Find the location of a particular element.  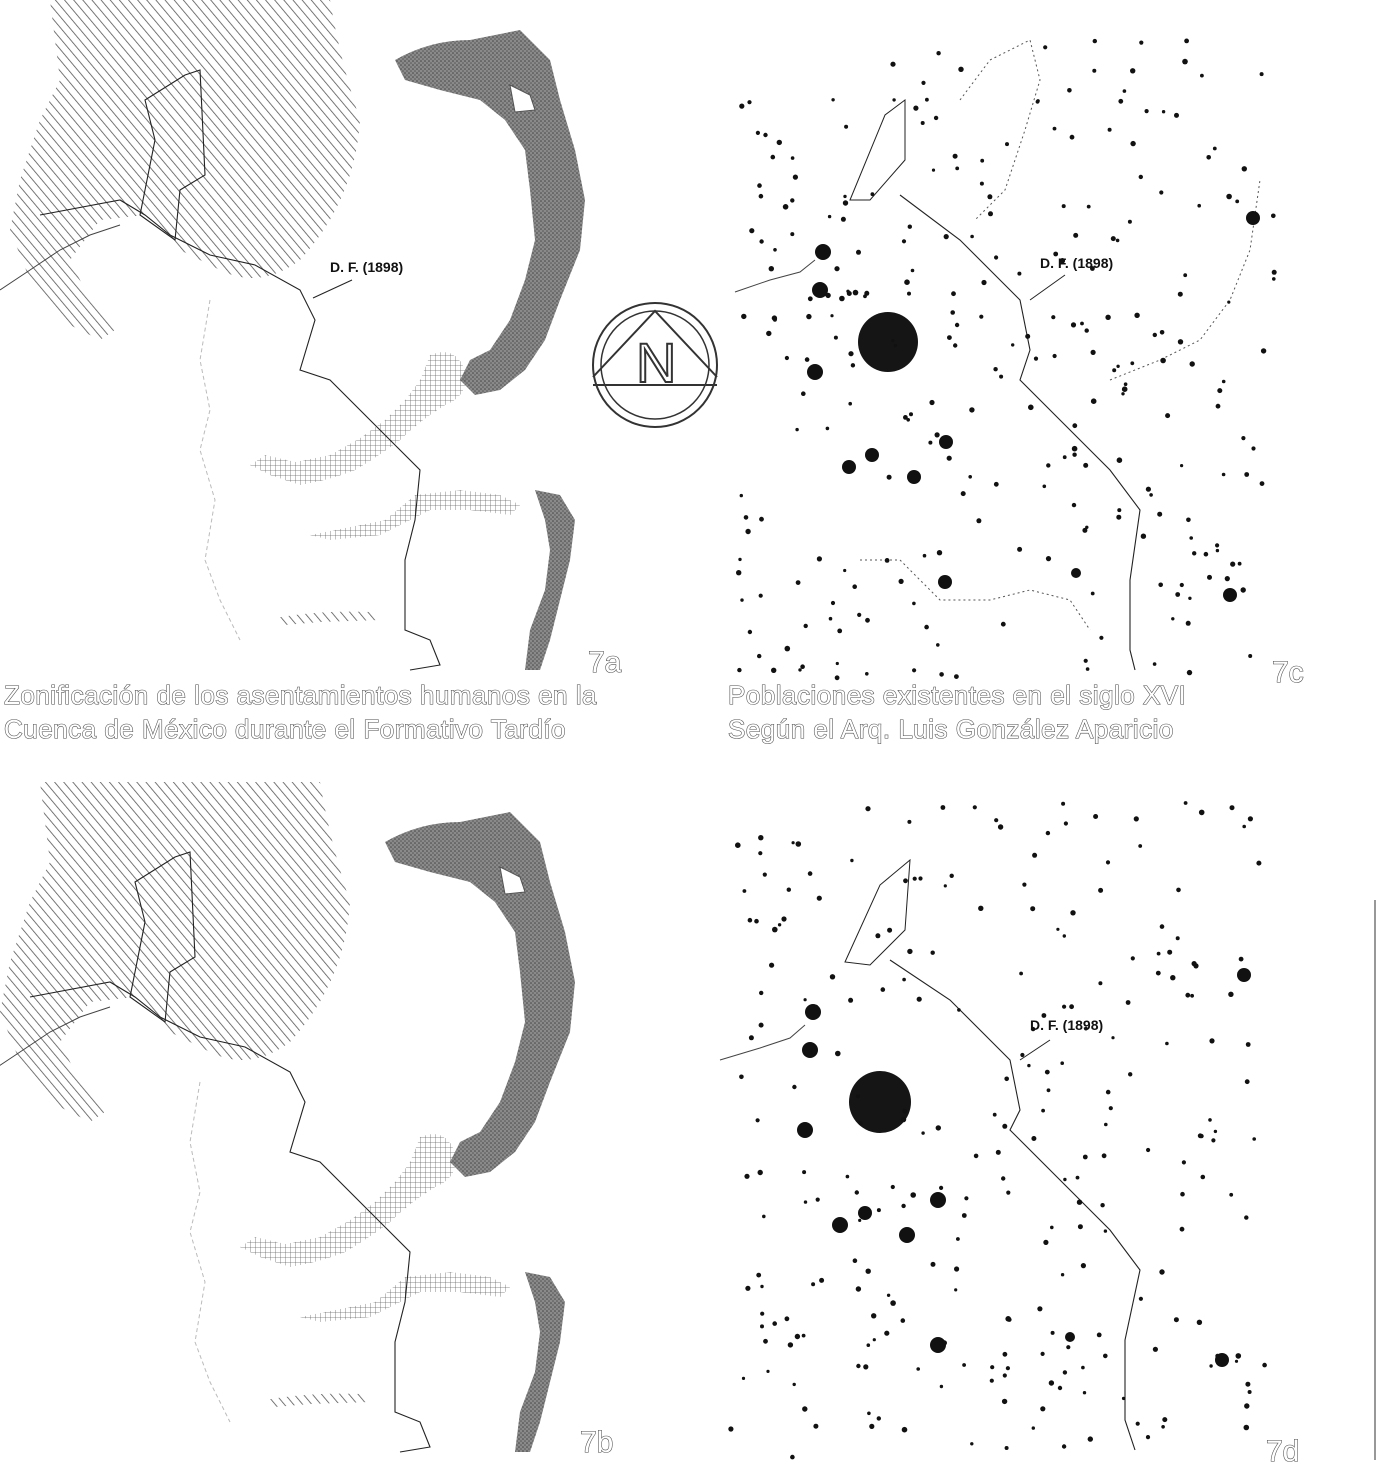

df-boundary-line is located at coordinates (1015, 1205).